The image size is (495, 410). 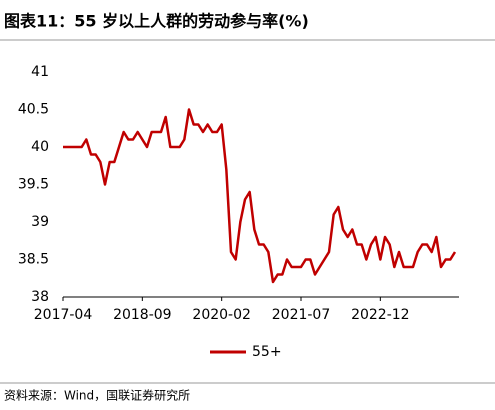 I want to click on y-tick-label: 38.5, so click(x=33, y=260).